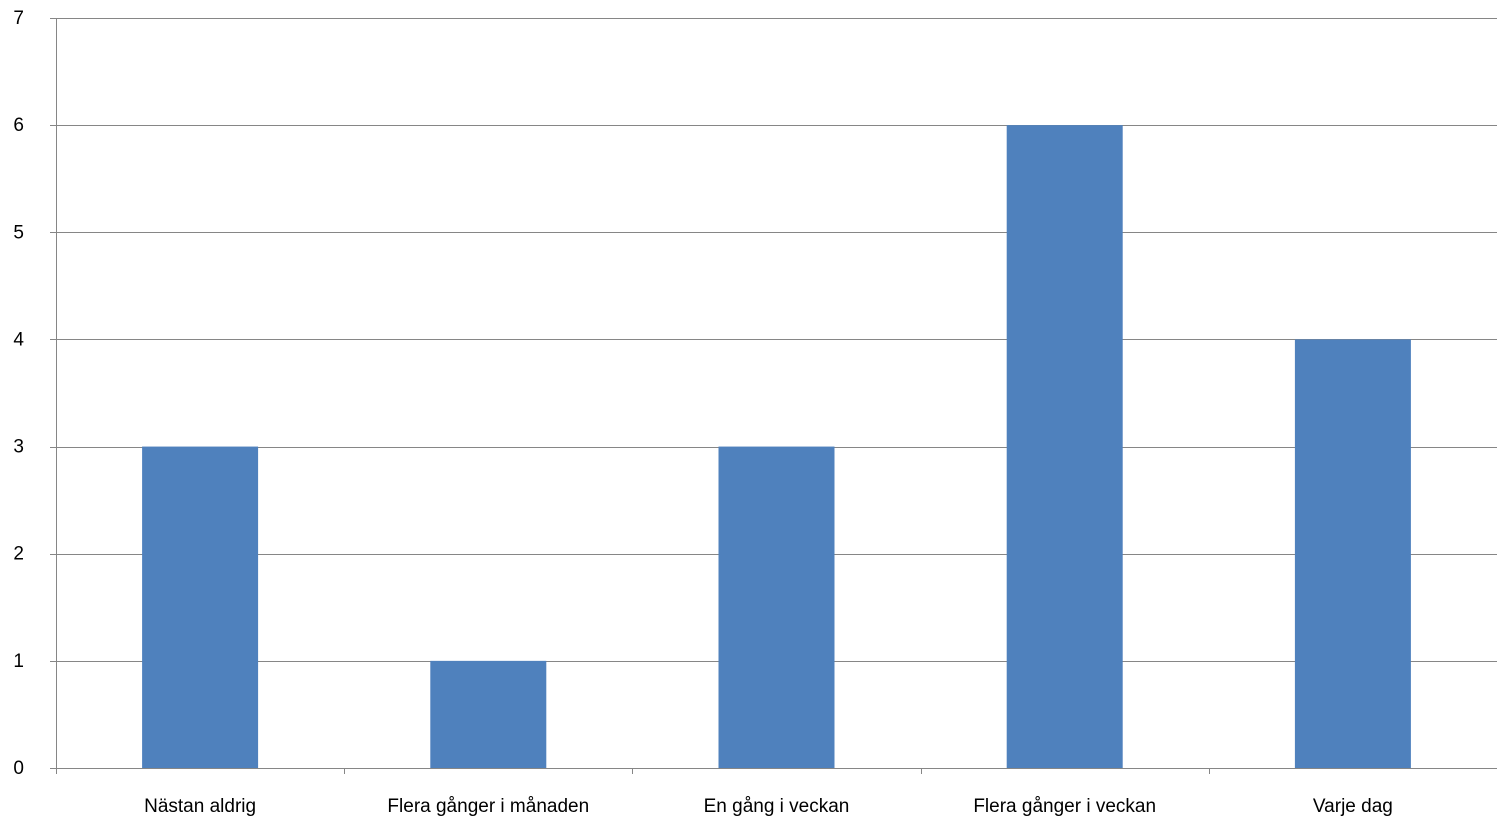 This screenshot has width=1497, height=819. Describe the element at coordinates (18, 447) in the screenshot. I see `y-tick-label: 3` at that location.